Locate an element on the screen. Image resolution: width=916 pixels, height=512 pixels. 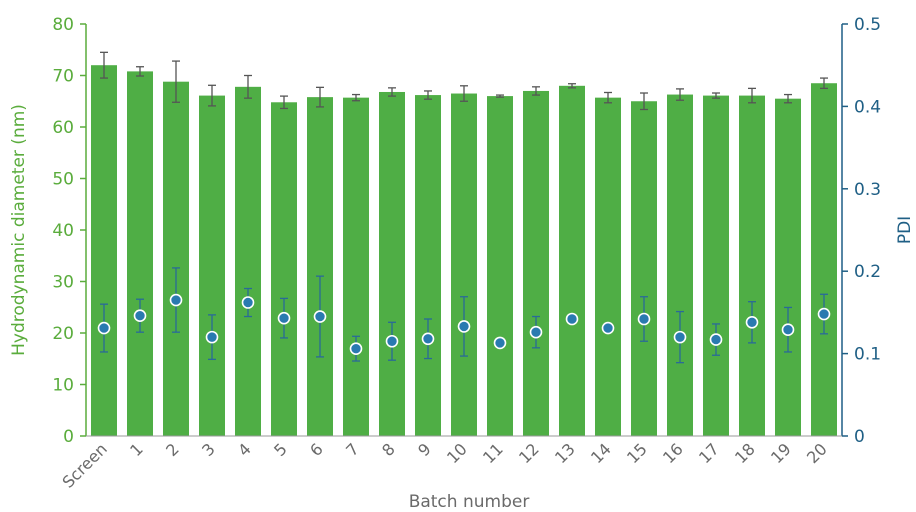
left-axis-tick-label: 20 is located at coordinates (63, 334).